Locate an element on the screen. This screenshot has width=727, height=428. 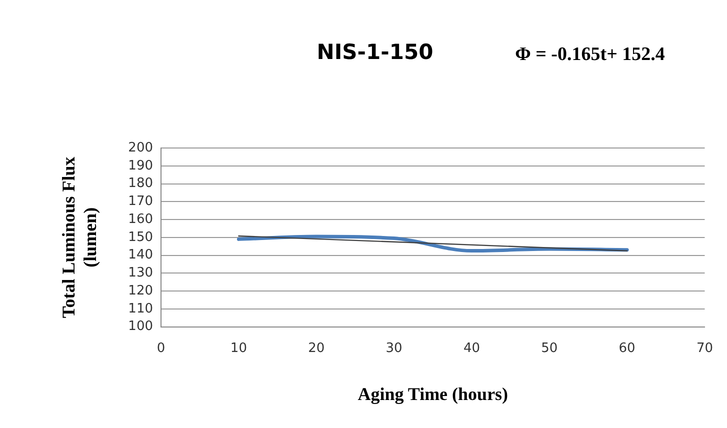
y-tick-label: 160 is located at coordinates (141, 219).